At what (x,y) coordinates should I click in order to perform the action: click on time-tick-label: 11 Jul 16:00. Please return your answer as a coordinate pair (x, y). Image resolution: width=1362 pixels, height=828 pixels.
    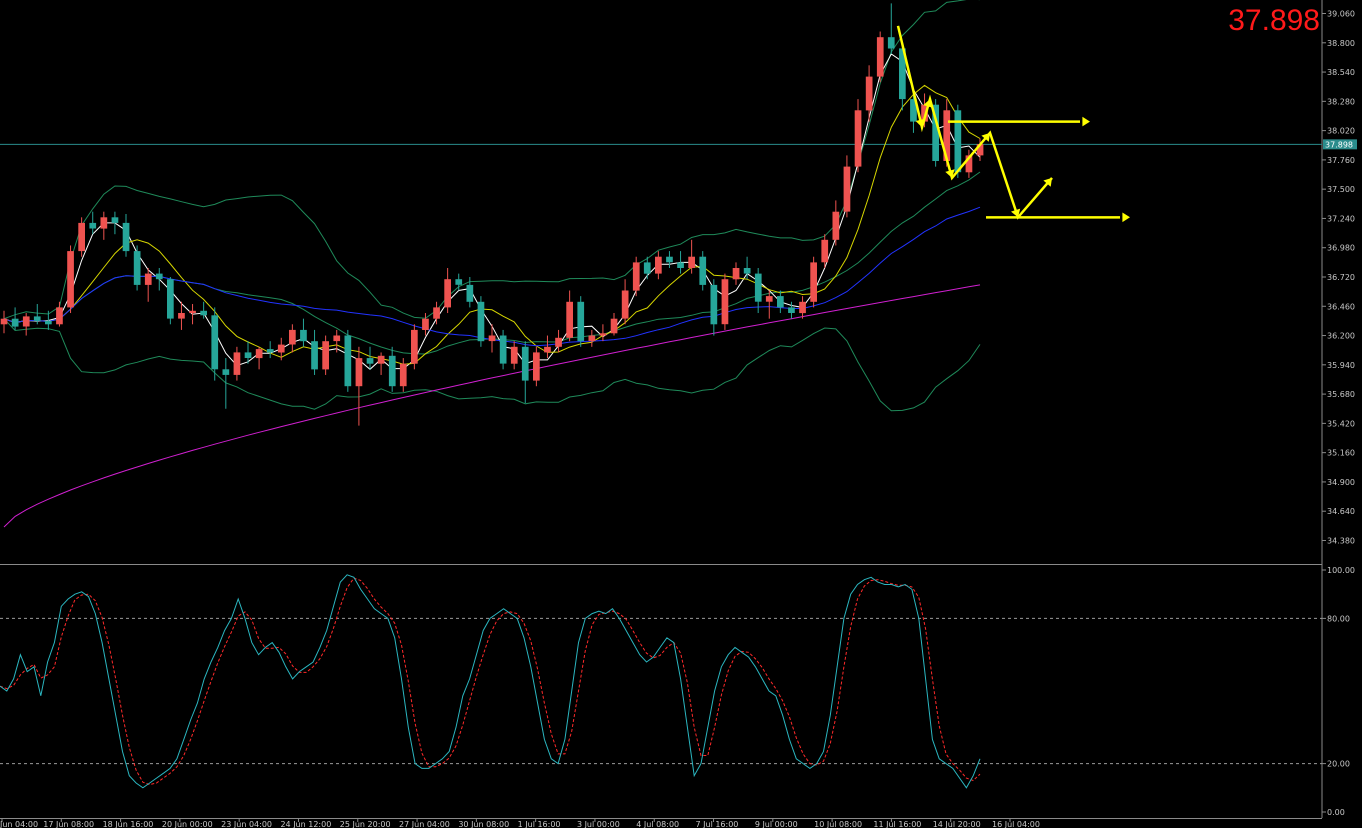
    Looking at the image, I should click on (897, 824).